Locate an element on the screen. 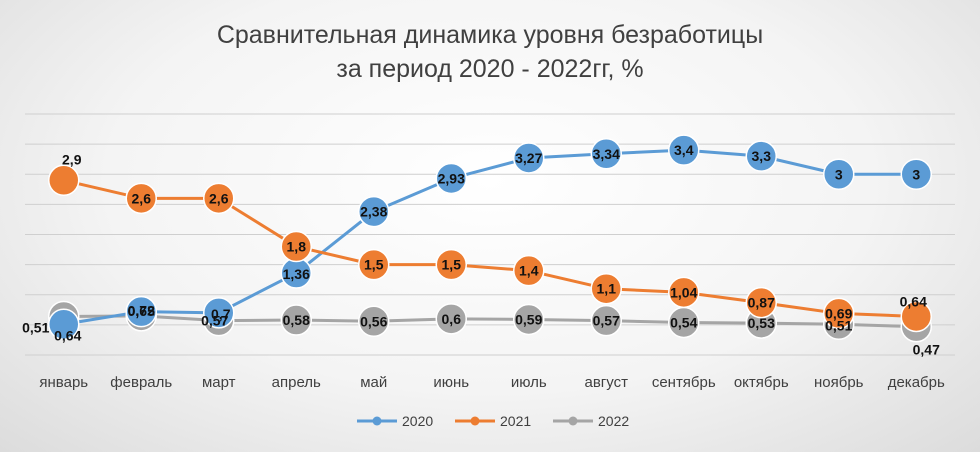 The height and width of the screenshot is (452, 980). data-label-2020: 3,4 is located at coordinates (684, 150).